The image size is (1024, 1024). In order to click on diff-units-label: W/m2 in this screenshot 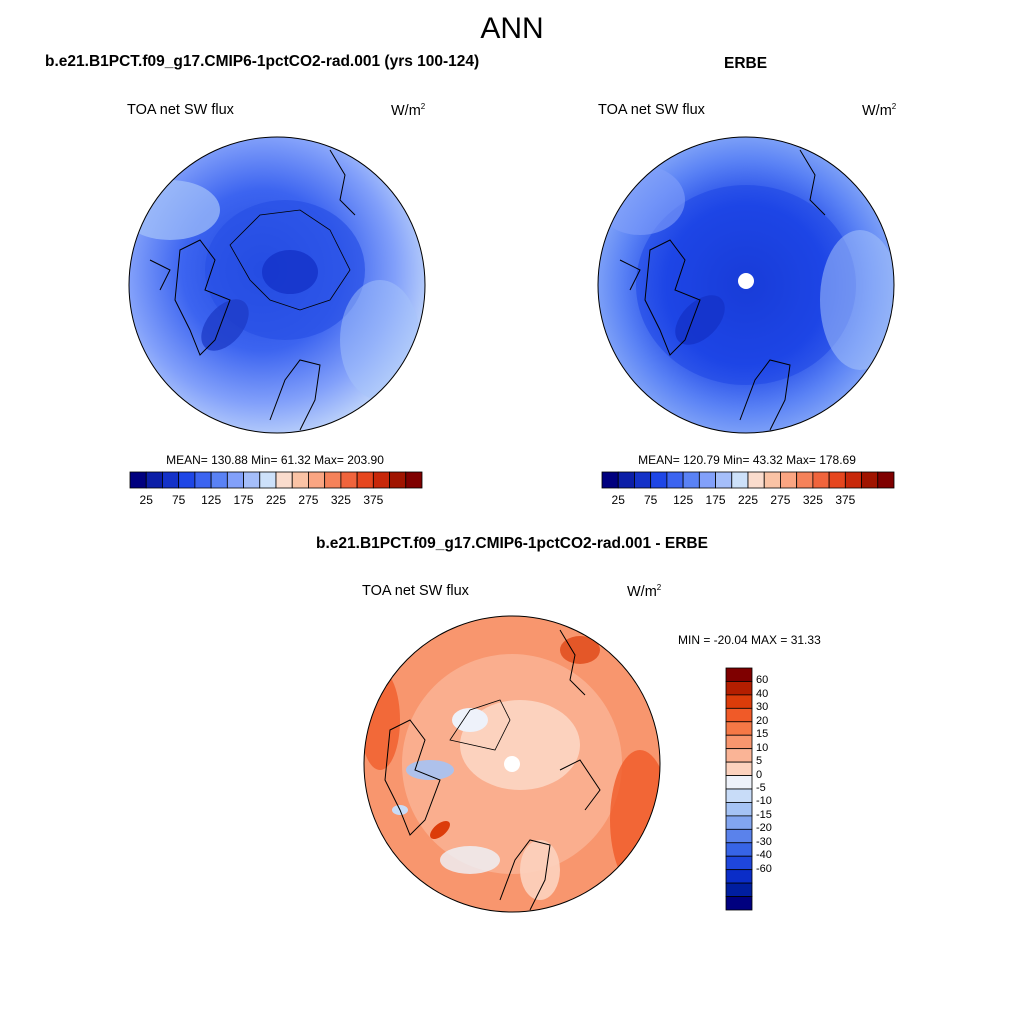, I will do `click(644, 591)`.